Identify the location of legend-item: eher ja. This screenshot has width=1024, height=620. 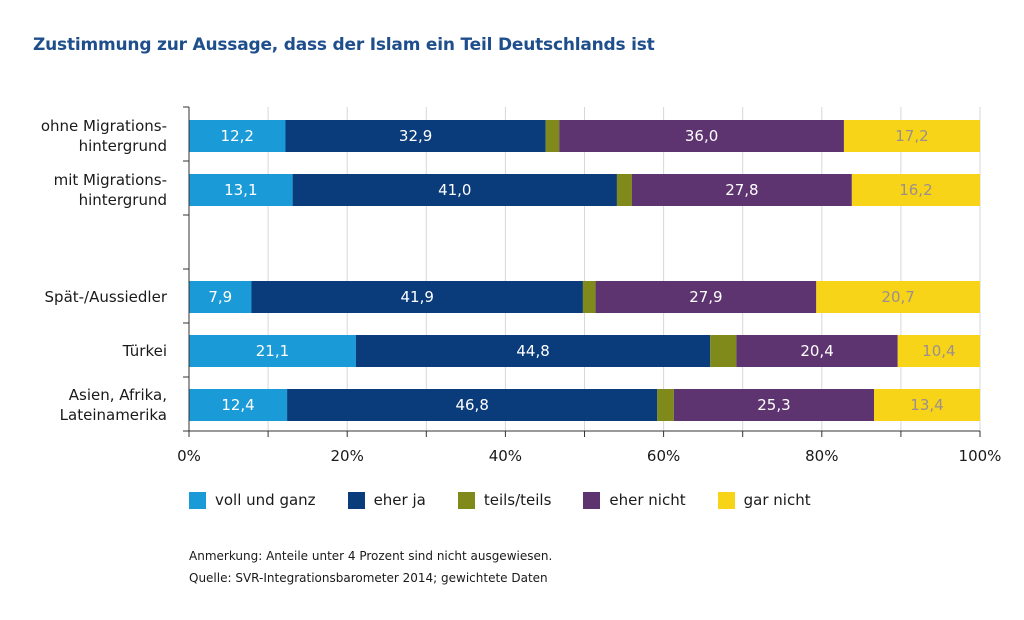
(386, 500).